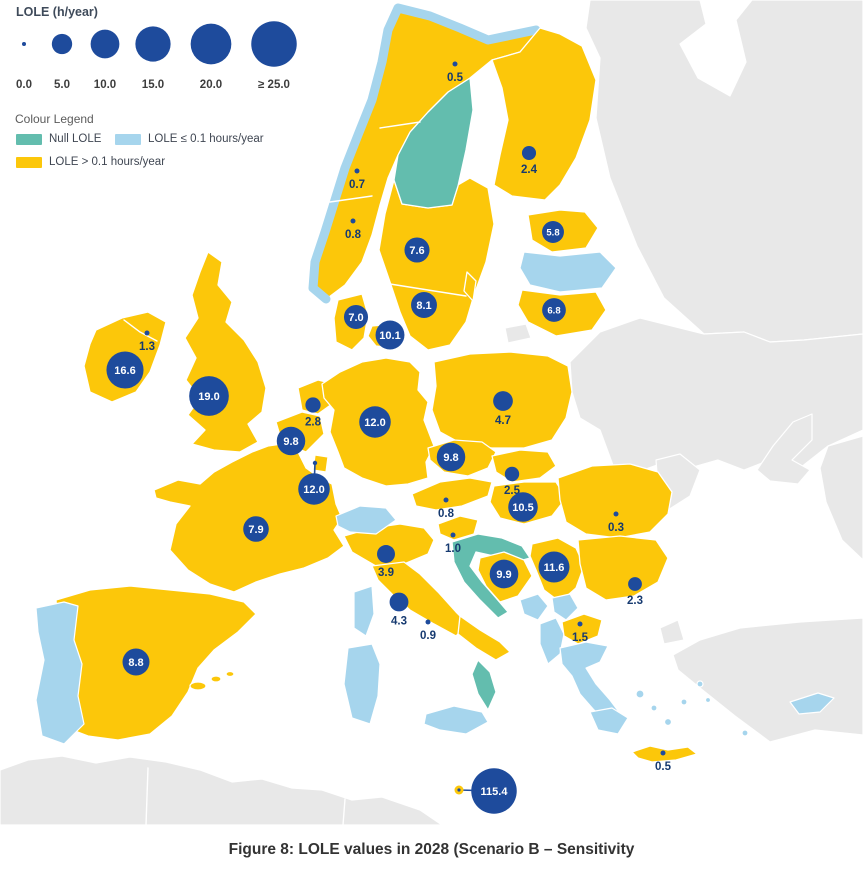 The height and width of the screenshot is (879, 863). Describe the element at coordinates (364, 611) in the screenshot. I see `region-corsica` at that location.